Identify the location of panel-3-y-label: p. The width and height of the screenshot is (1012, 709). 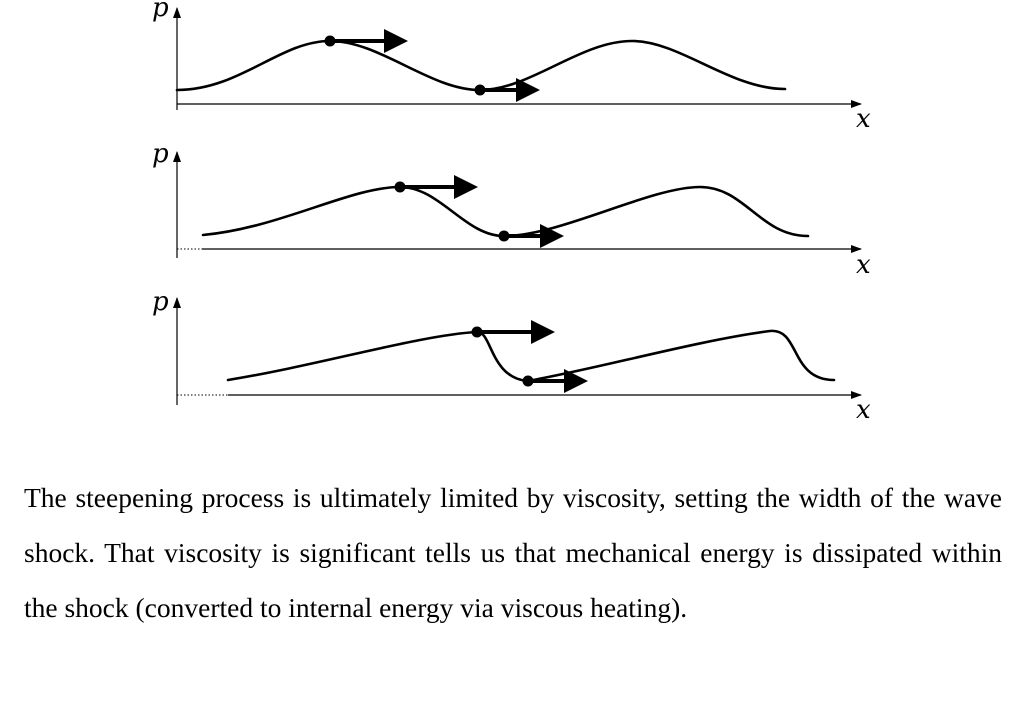
(160, 302).